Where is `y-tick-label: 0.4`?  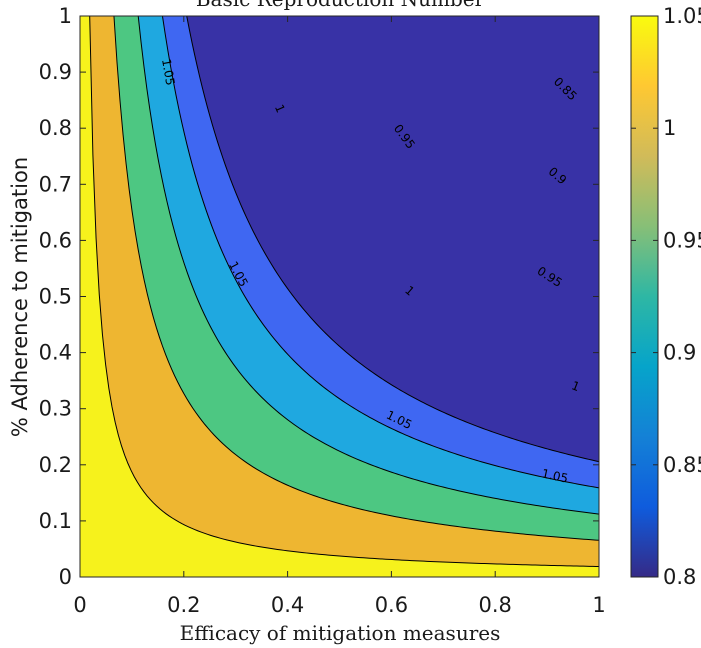 y-tick-label: 0.4 is located at coordinates (55, 353).